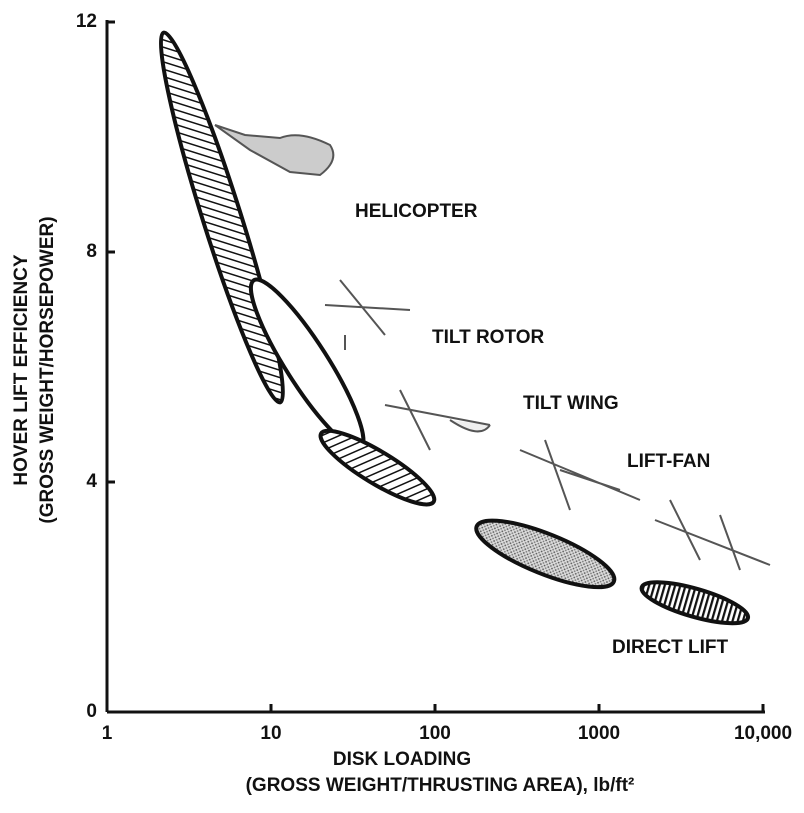 The height and width of the screenshot is (813, 804). What do you see at coordinates (763, 733) in the screenshot?
I see `x-tick-label: 10,000` at bounding box center [763, 733].